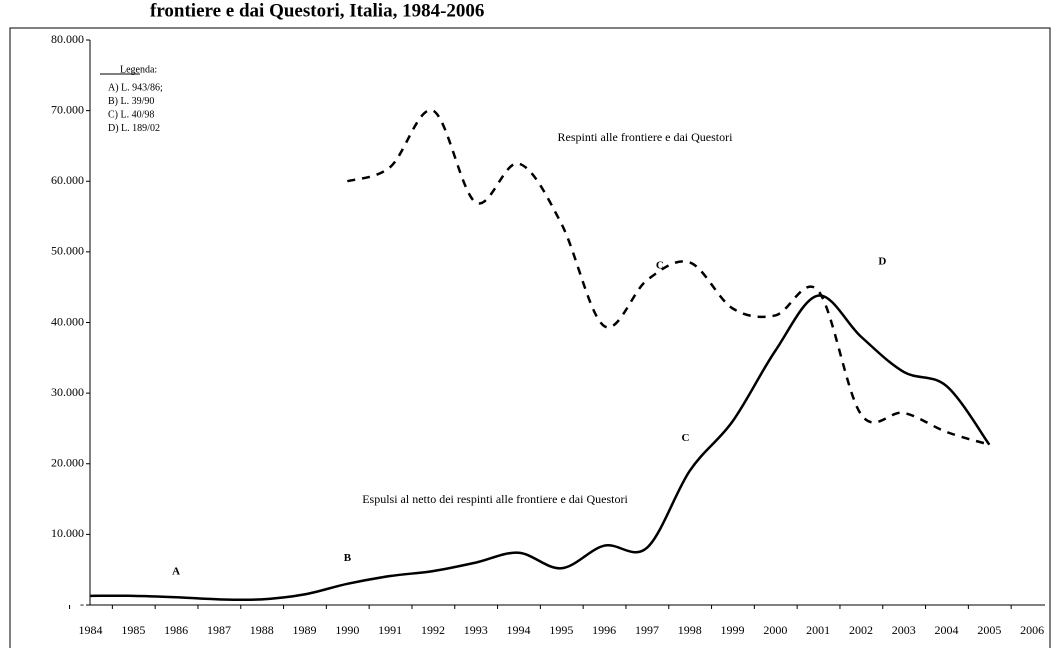 This screenshot has height=648, width=1061. What do you see at coordinates (647, 630) in the screenshot?
I see `x-tick-label: 1997` at bounding box center [647, 630].